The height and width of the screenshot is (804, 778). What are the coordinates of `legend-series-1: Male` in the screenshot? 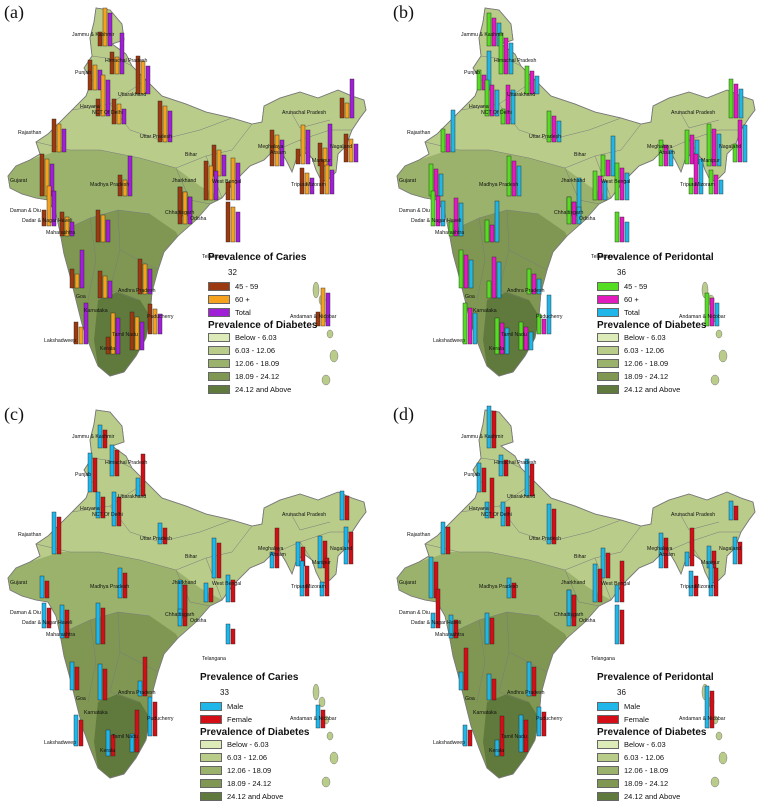 It's located at (221, 706).